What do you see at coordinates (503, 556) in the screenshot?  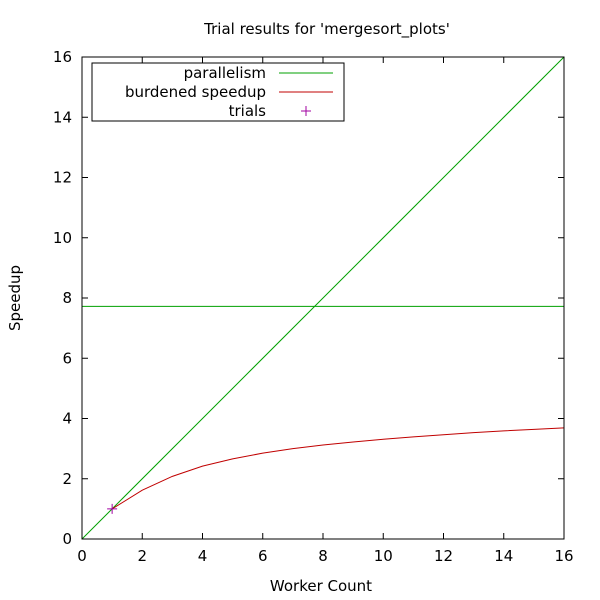 I see `x-tick-label: 14` at bounding box center [503, 556].